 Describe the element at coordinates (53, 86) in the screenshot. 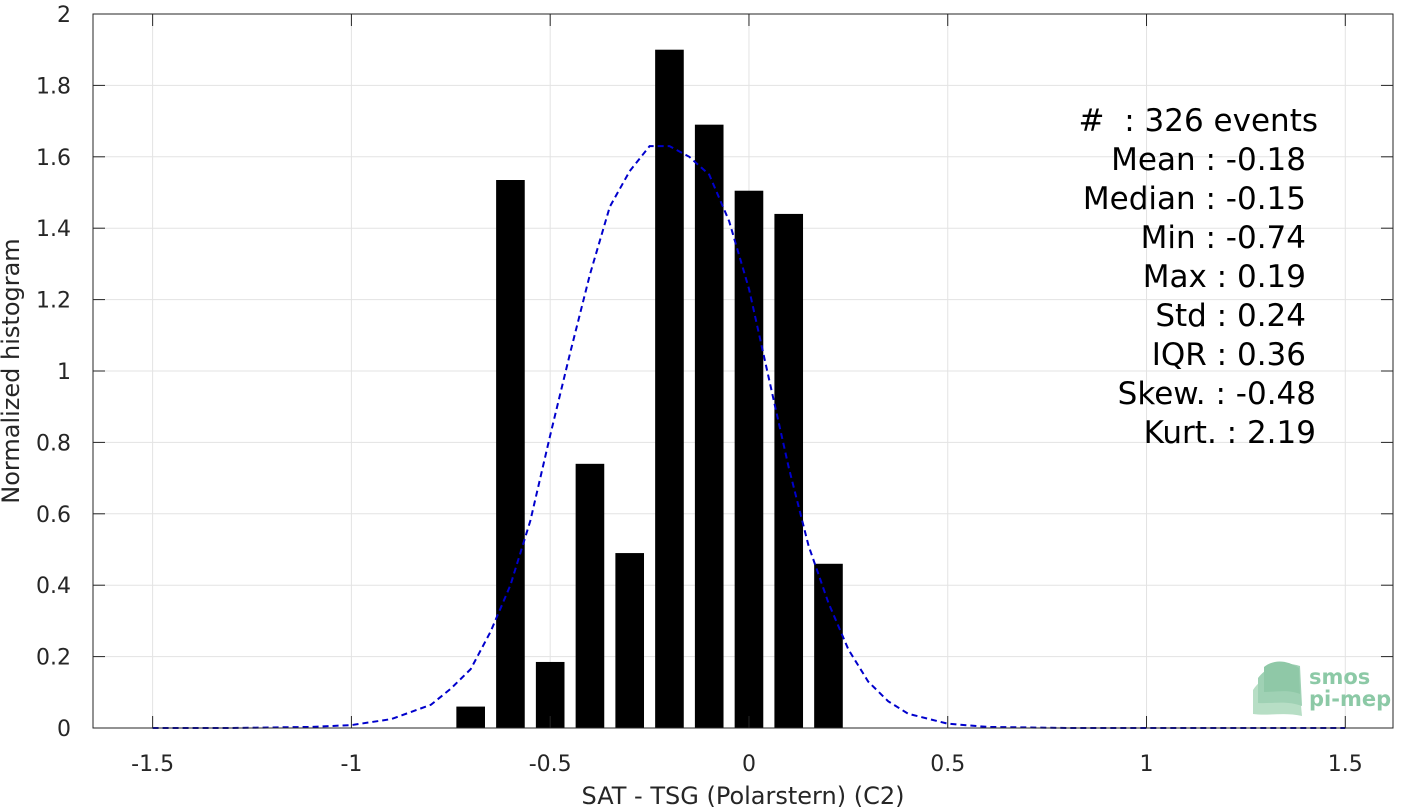

I see `y-tick-label: 1.8` at that location.